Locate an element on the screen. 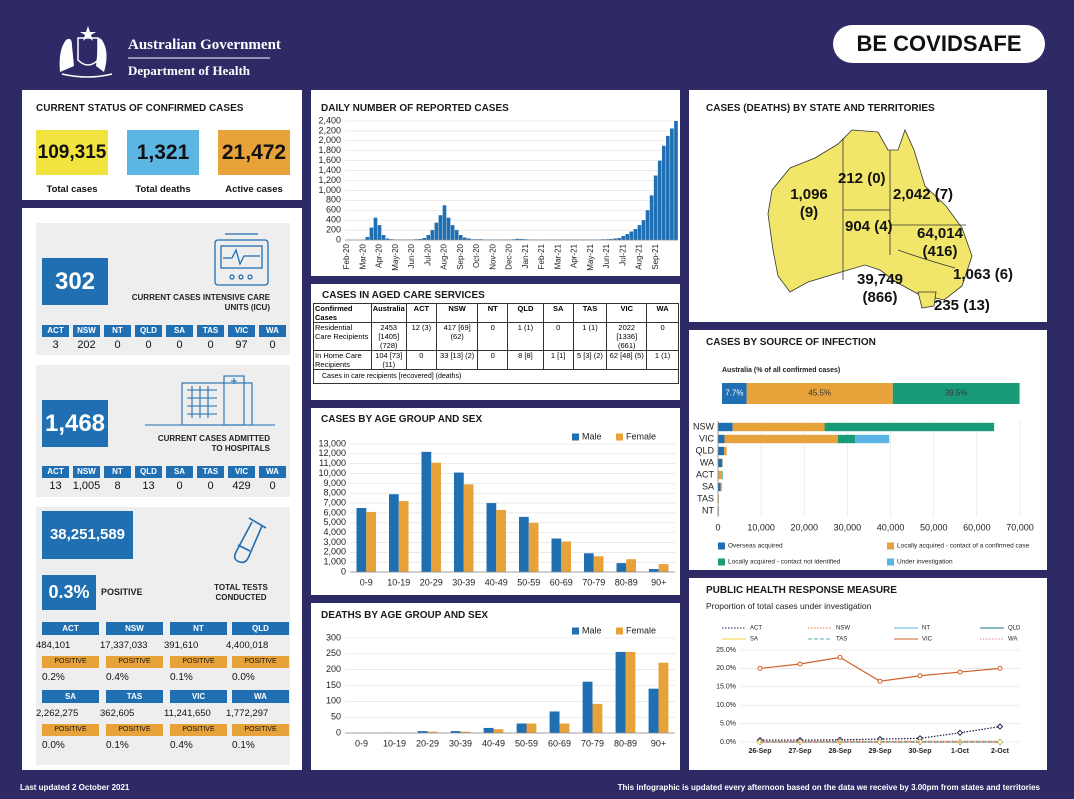 The image size is (1074, 799). x-tick-label: Jan-21 is located at coordinates (525, 255).